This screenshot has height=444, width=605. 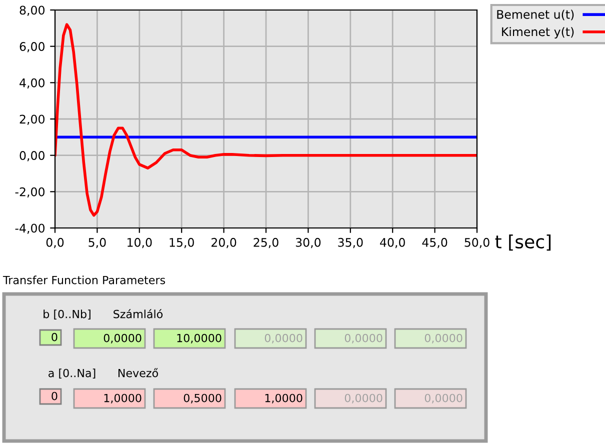 I want to click on text: Transfer Function Parameters, so click(x=84, y=280).